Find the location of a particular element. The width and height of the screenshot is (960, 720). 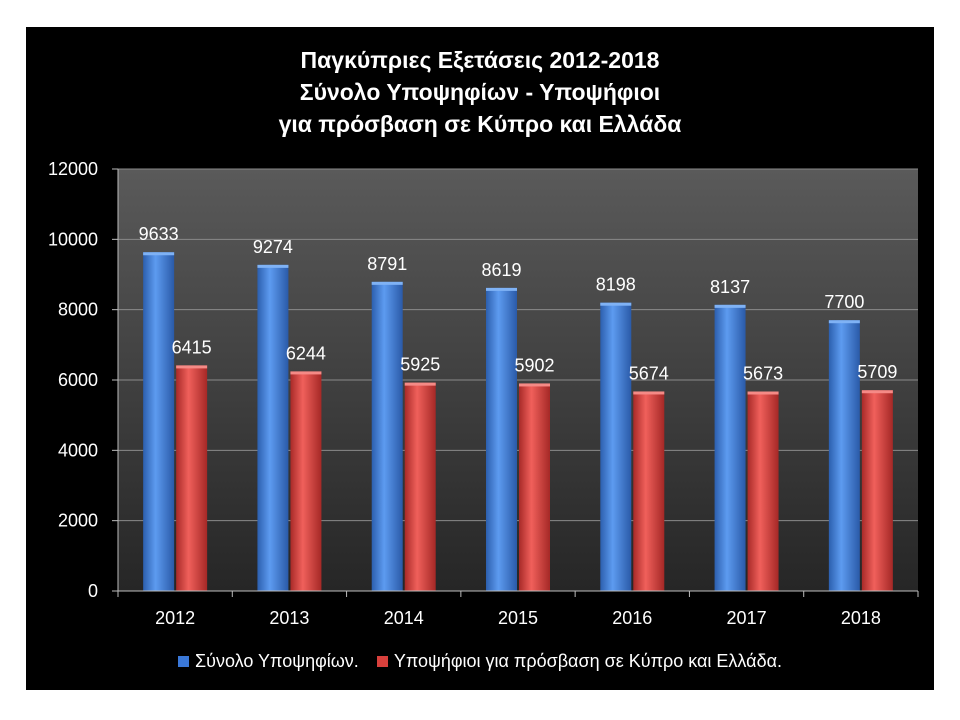

x-tick-label: 2015 is located at coordinates (518, 618).